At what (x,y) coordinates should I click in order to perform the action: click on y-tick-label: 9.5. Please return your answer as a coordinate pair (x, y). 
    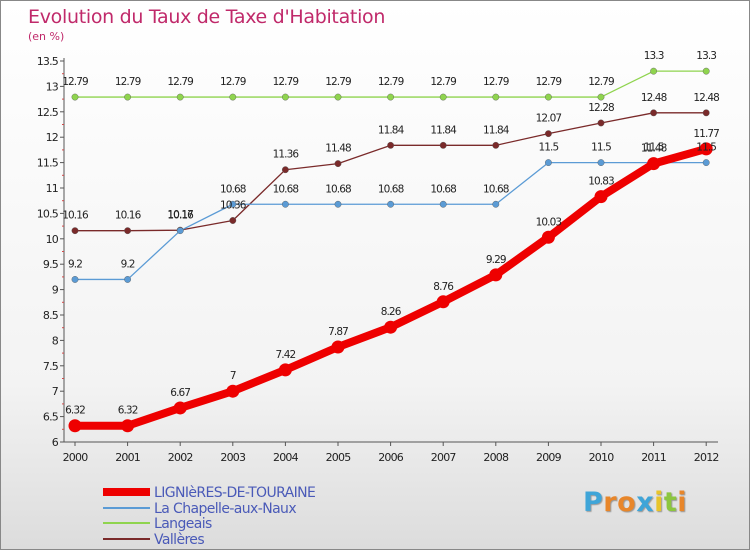
    Looking at the image, I should click on (51, 264).